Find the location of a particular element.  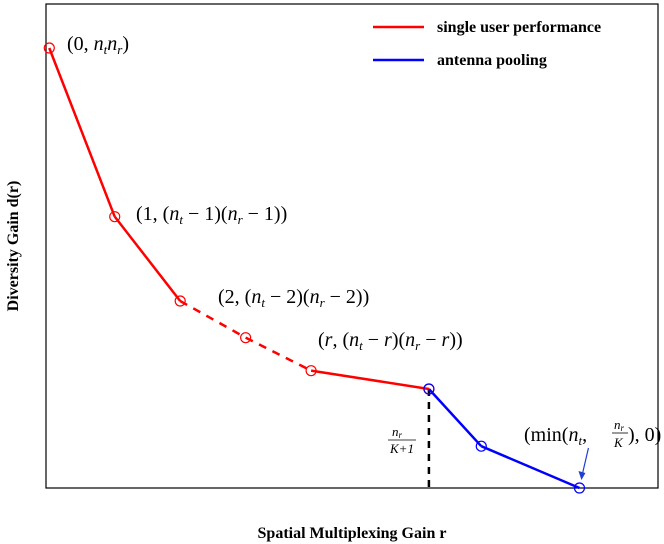

svg-text: K+1 is located at coordinates (401, 448).